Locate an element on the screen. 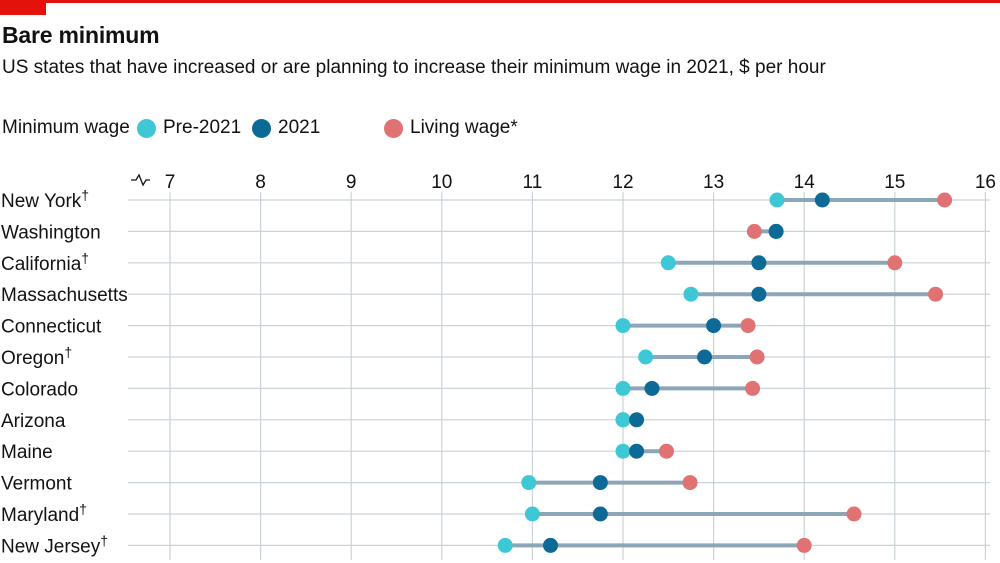 The height and width of the screenshot is (563, 1000). x-tick-label: 13 is located at coordinates (713, 182).